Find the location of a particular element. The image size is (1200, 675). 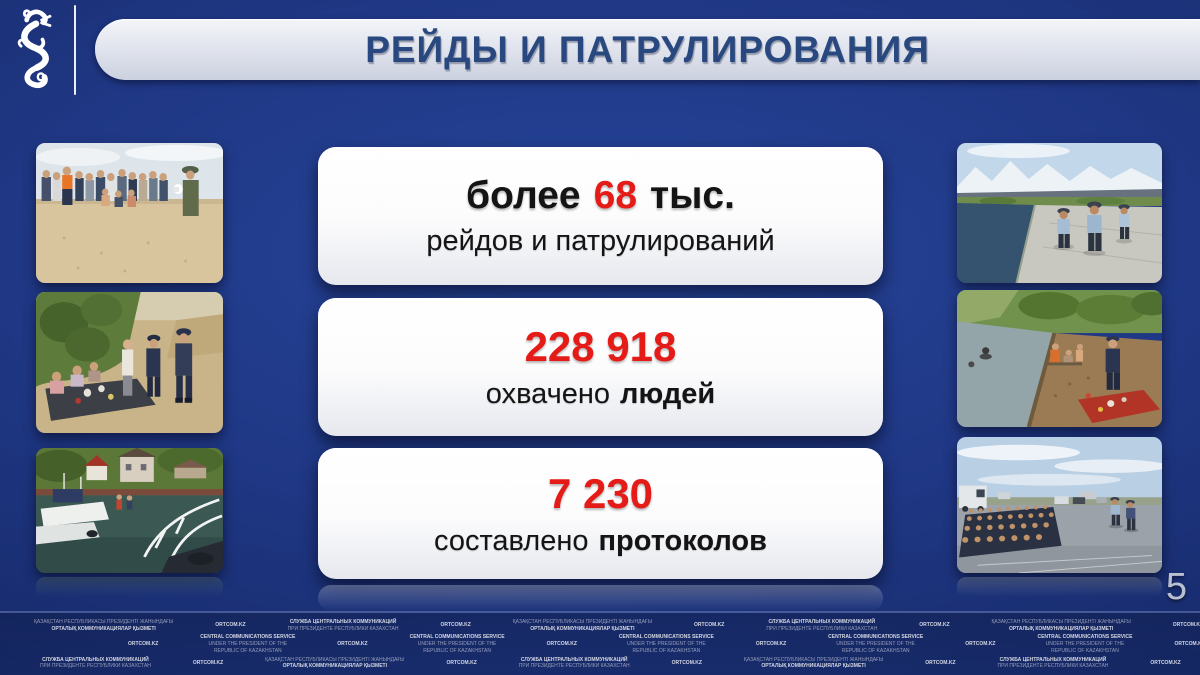

page-title: РЕЙДЫ И ПАТРУЛИРОВАНИЯ is located at coordinates (647, 49).